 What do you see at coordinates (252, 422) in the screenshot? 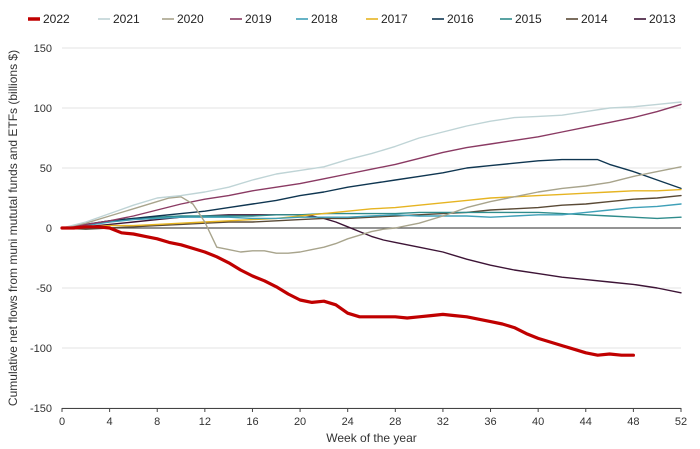
I see `x-tick-label: 16` at bounding box center [252, 422].